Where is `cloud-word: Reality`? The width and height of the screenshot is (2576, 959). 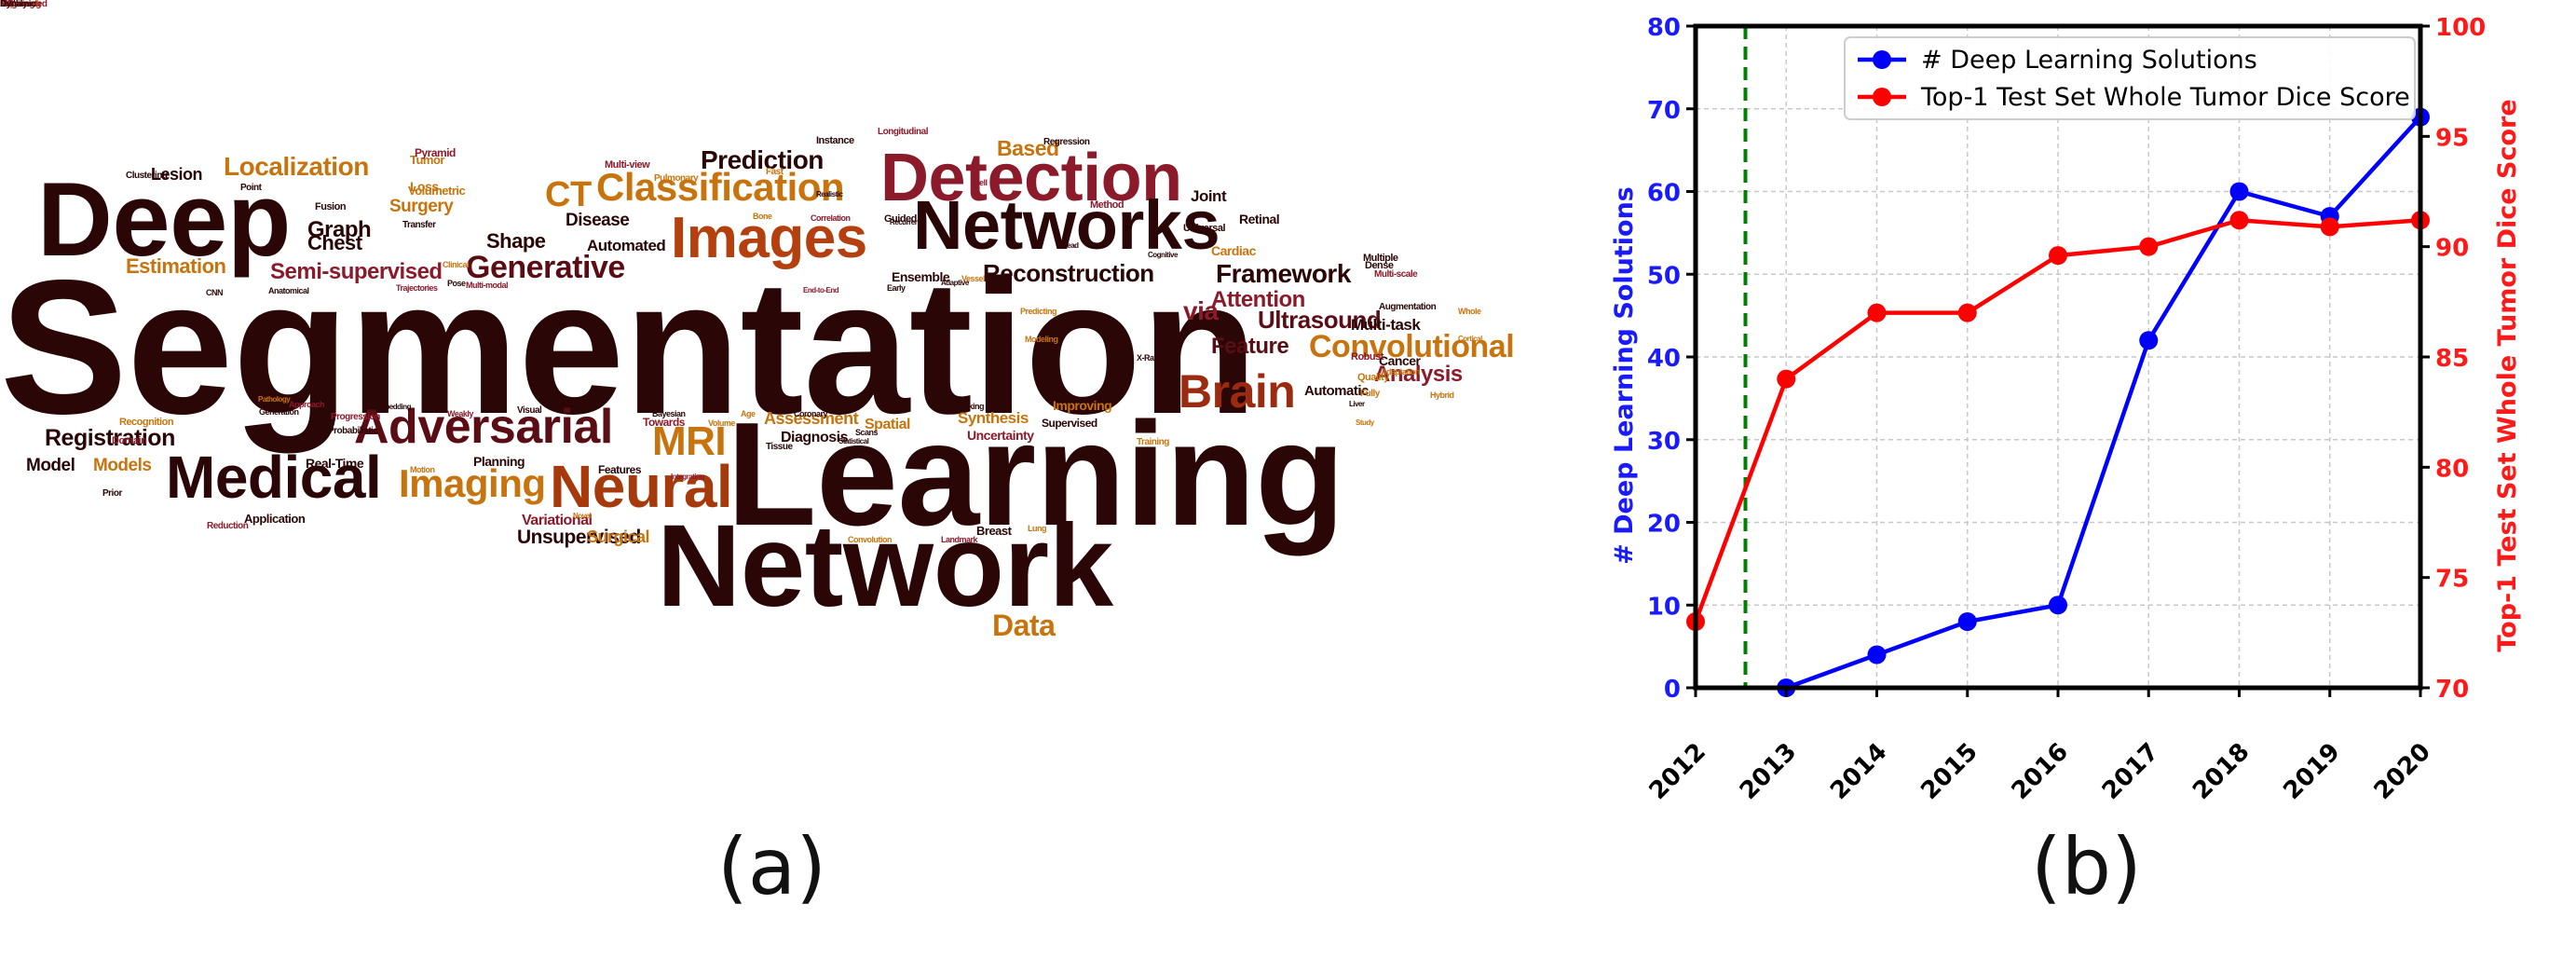 cloud-word: Reality is located at coordinates (14, 4).